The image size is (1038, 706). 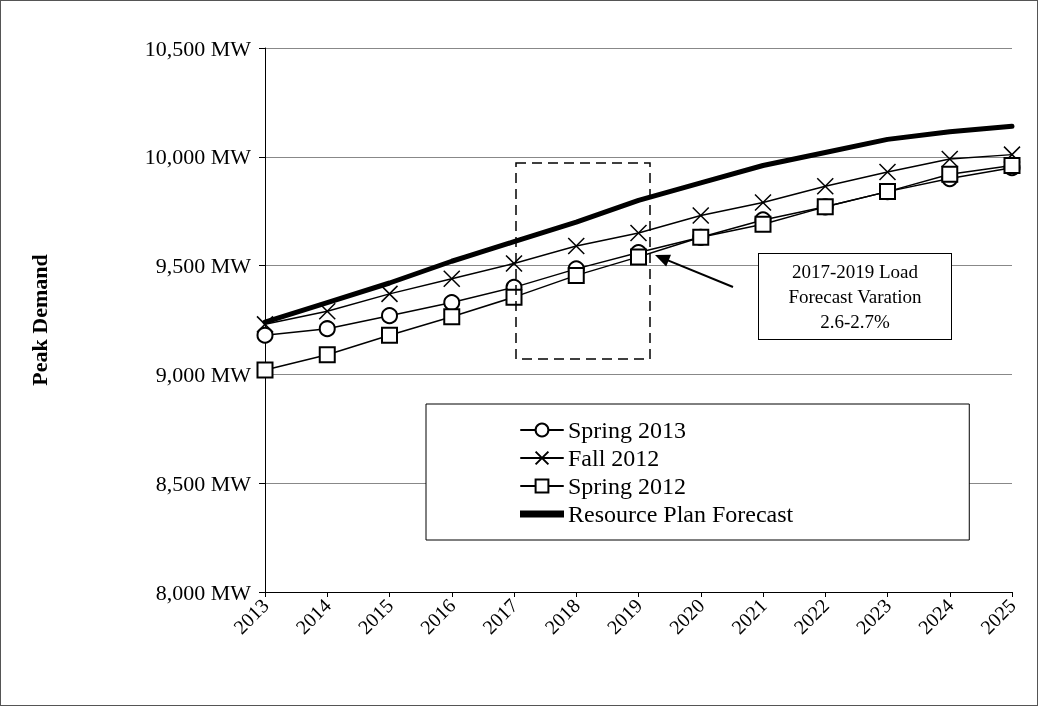 What do you see at coordinates (39, 320) in the screenshot?
I see `y-axis-title: Peak Demand` at bounding box center [39, 320].